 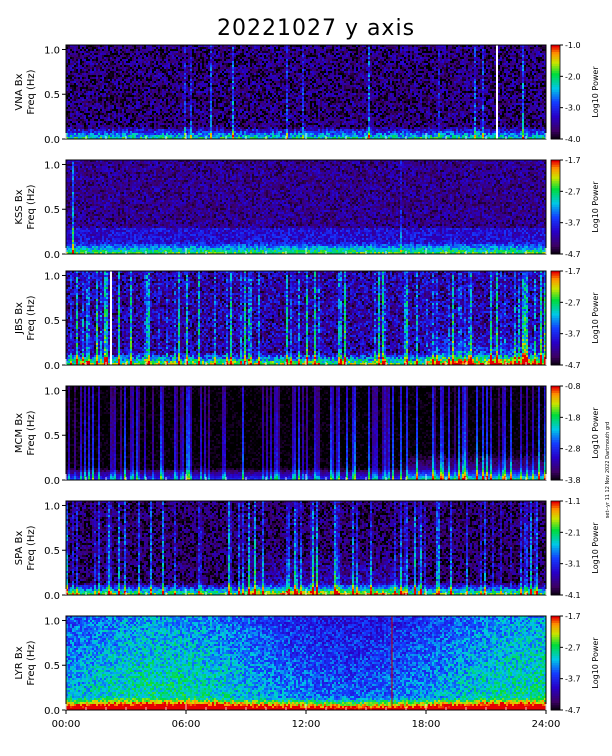 What do you see at coordinates (575, 548) in the screenshot?
I see `colorbar: -1.1 -2.1 -3.1 -4.1 Log10 Power` at bounding box center [575, 548].